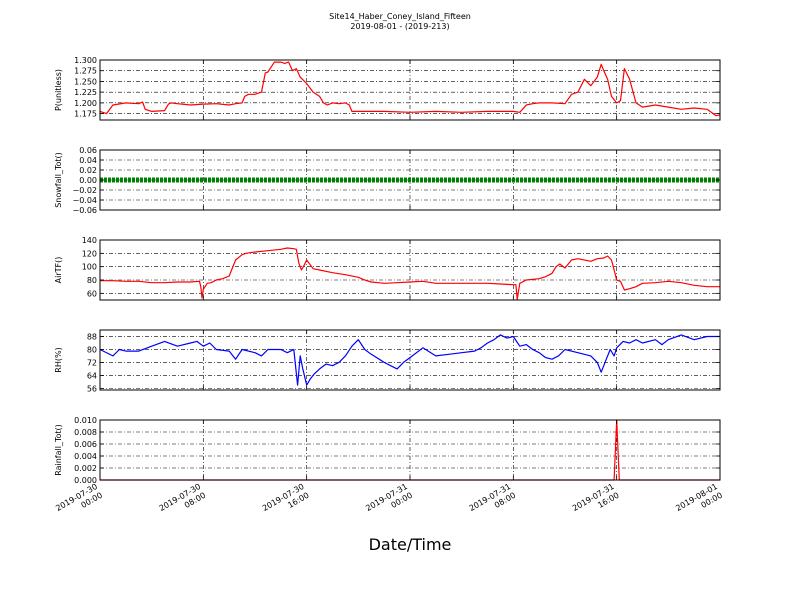 The width and height of the screenshot is (800, 600). Describe the element at coordinates (84, 190) in the screenshot. I see `y-tick-label: −0.02` at that location.